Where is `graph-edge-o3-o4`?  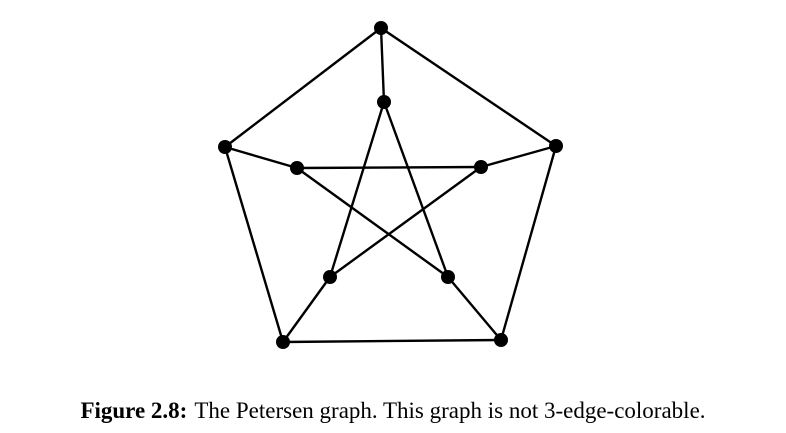
graph-edge-o3-o4 is located at coordinates (254, 244).